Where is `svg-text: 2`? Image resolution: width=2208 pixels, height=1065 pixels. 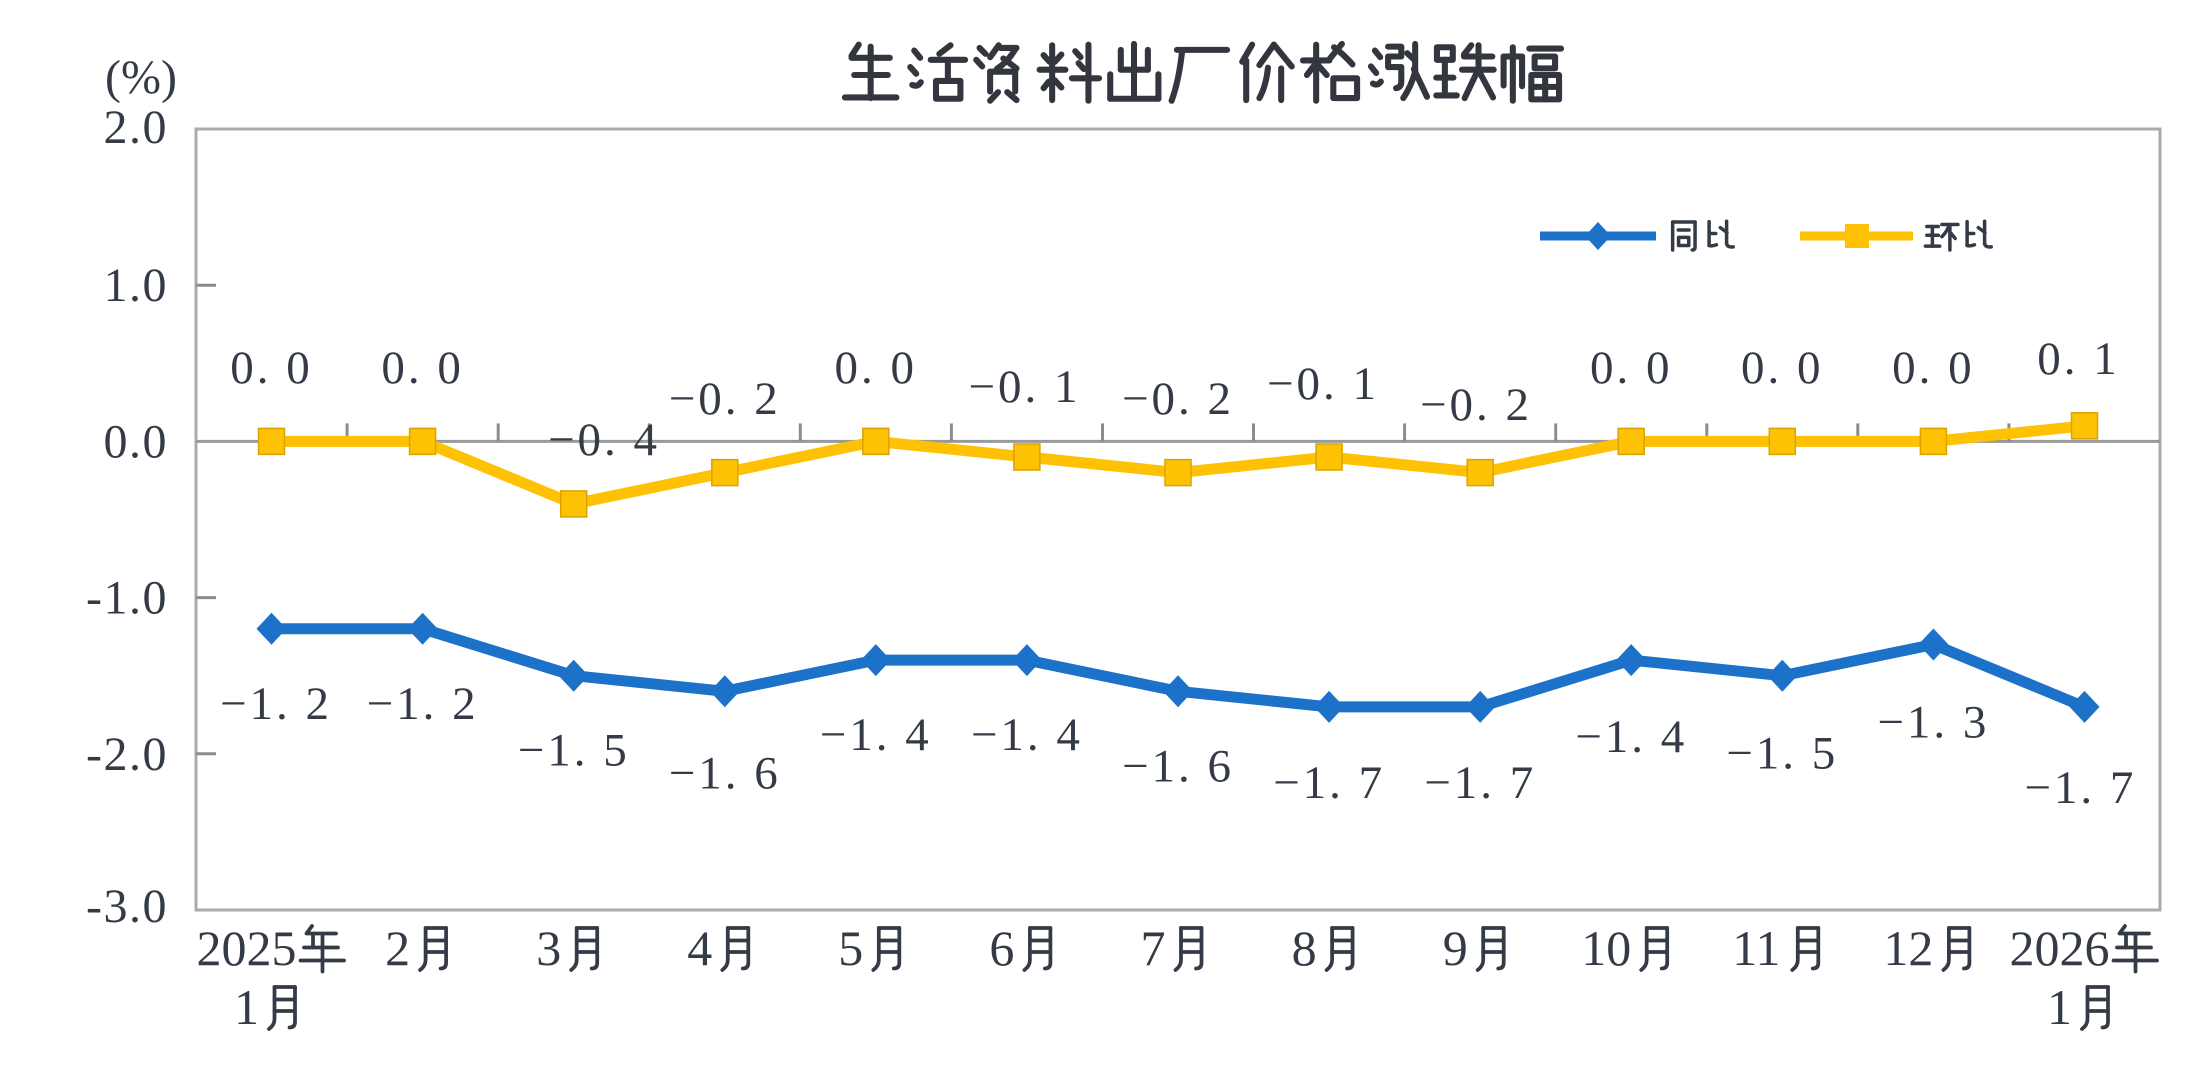
svg-text: 2 is located at coordinates (397, 948).